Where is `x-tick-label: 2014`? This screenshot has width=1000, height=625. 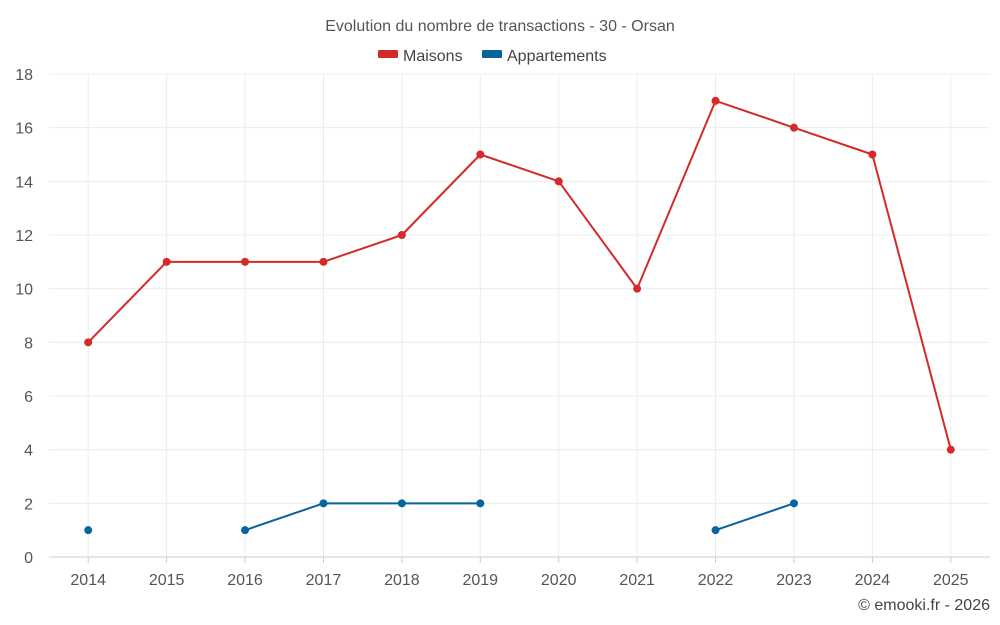 x-tick-label: 2014 is located at coordinates (88, 580).